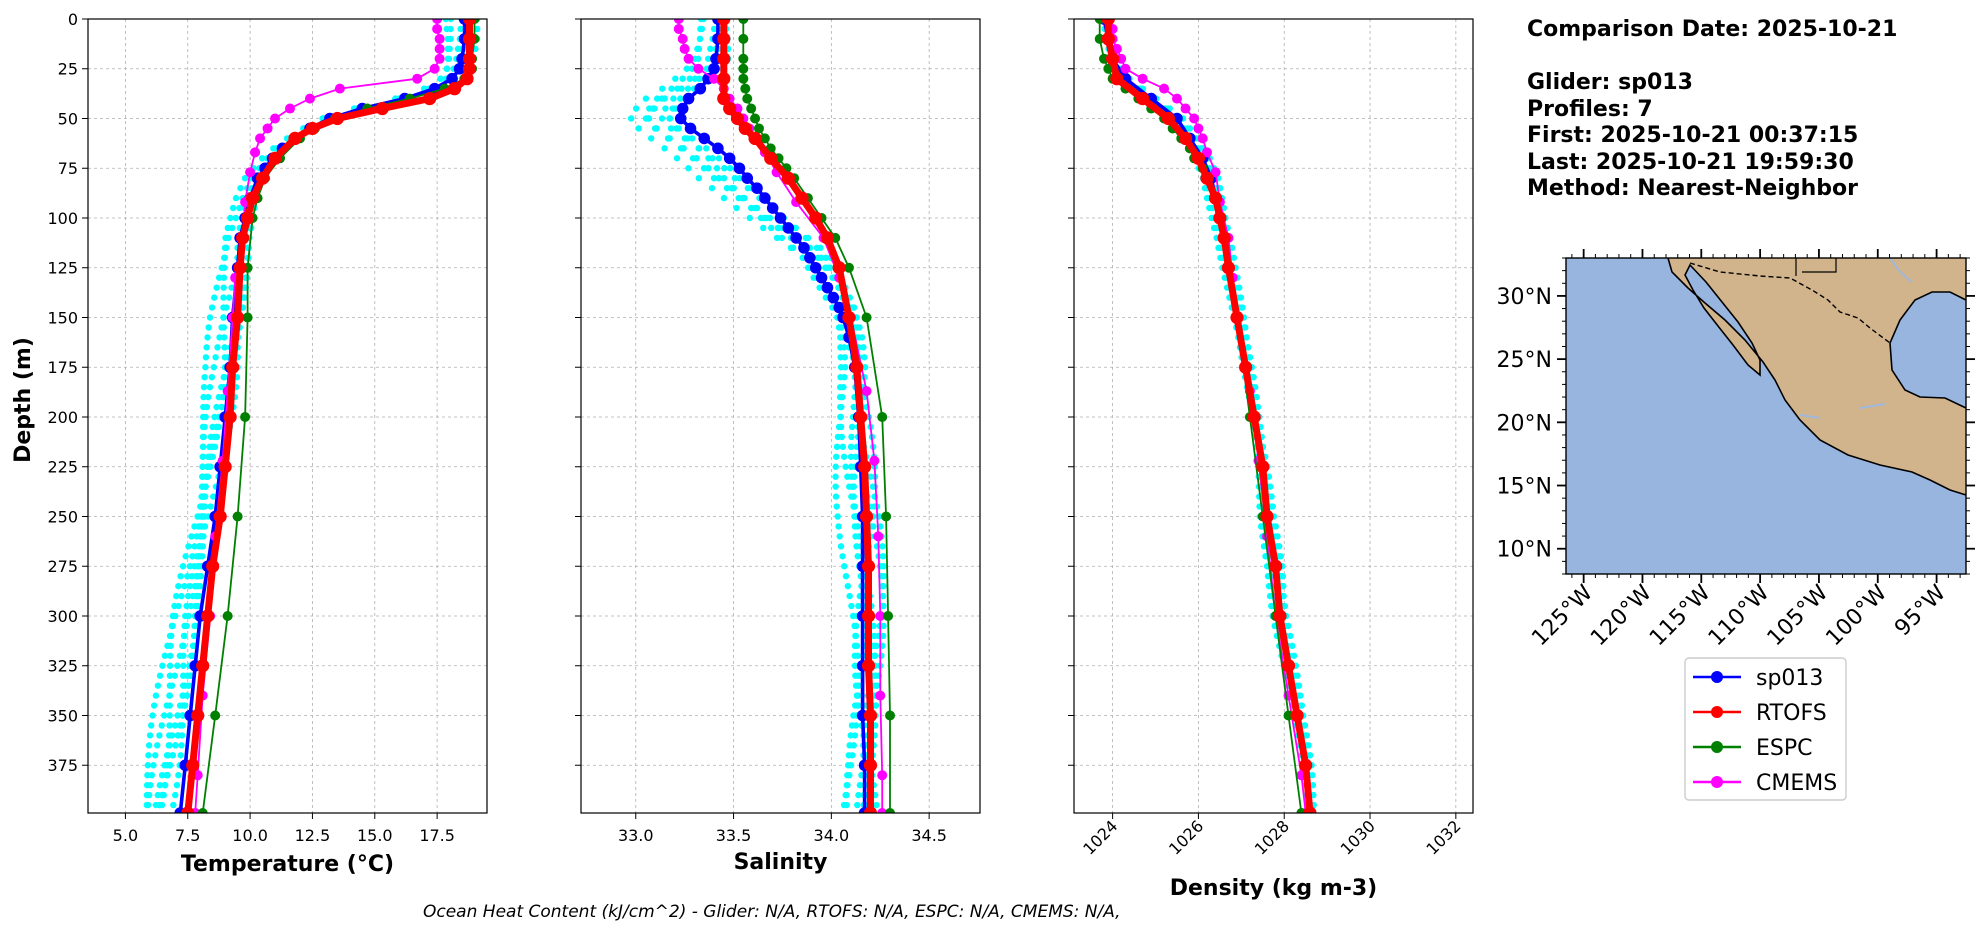  Describe the element at coordinates (125, 835) in the screenshot. I see `x-tick-label: 5.0` at that location.